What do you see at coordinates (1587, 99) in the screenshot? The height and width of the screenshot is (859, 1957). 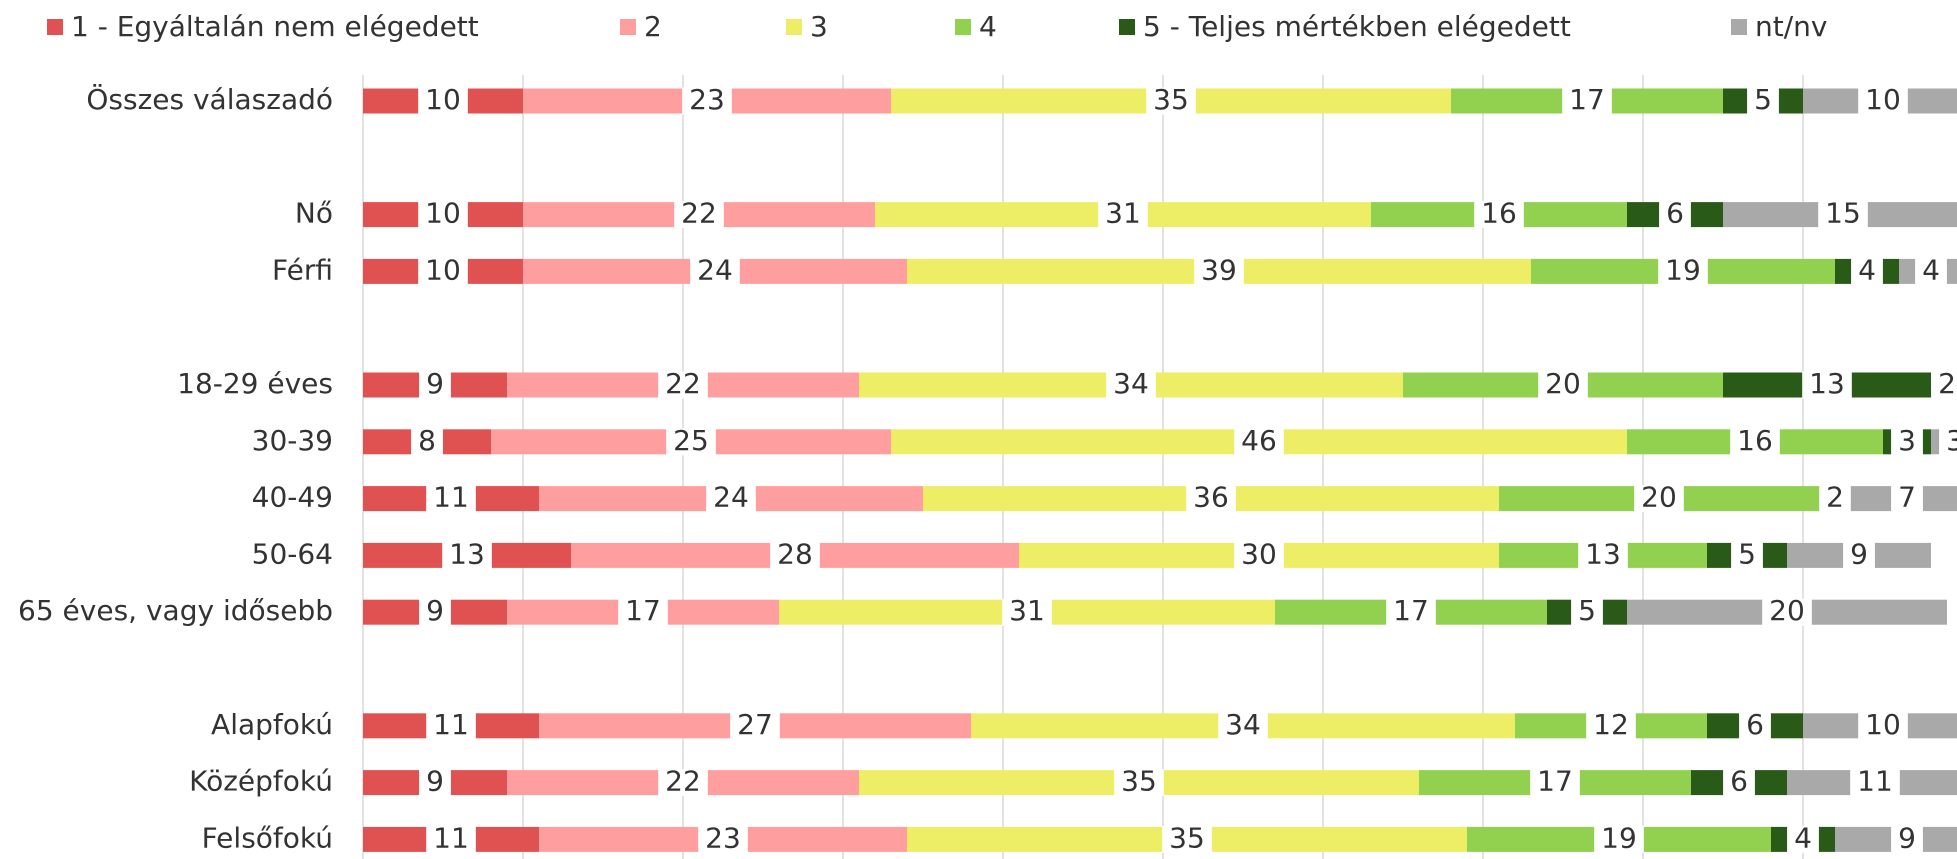 I see `value-label: 17` at bounding box center [1587, 99].